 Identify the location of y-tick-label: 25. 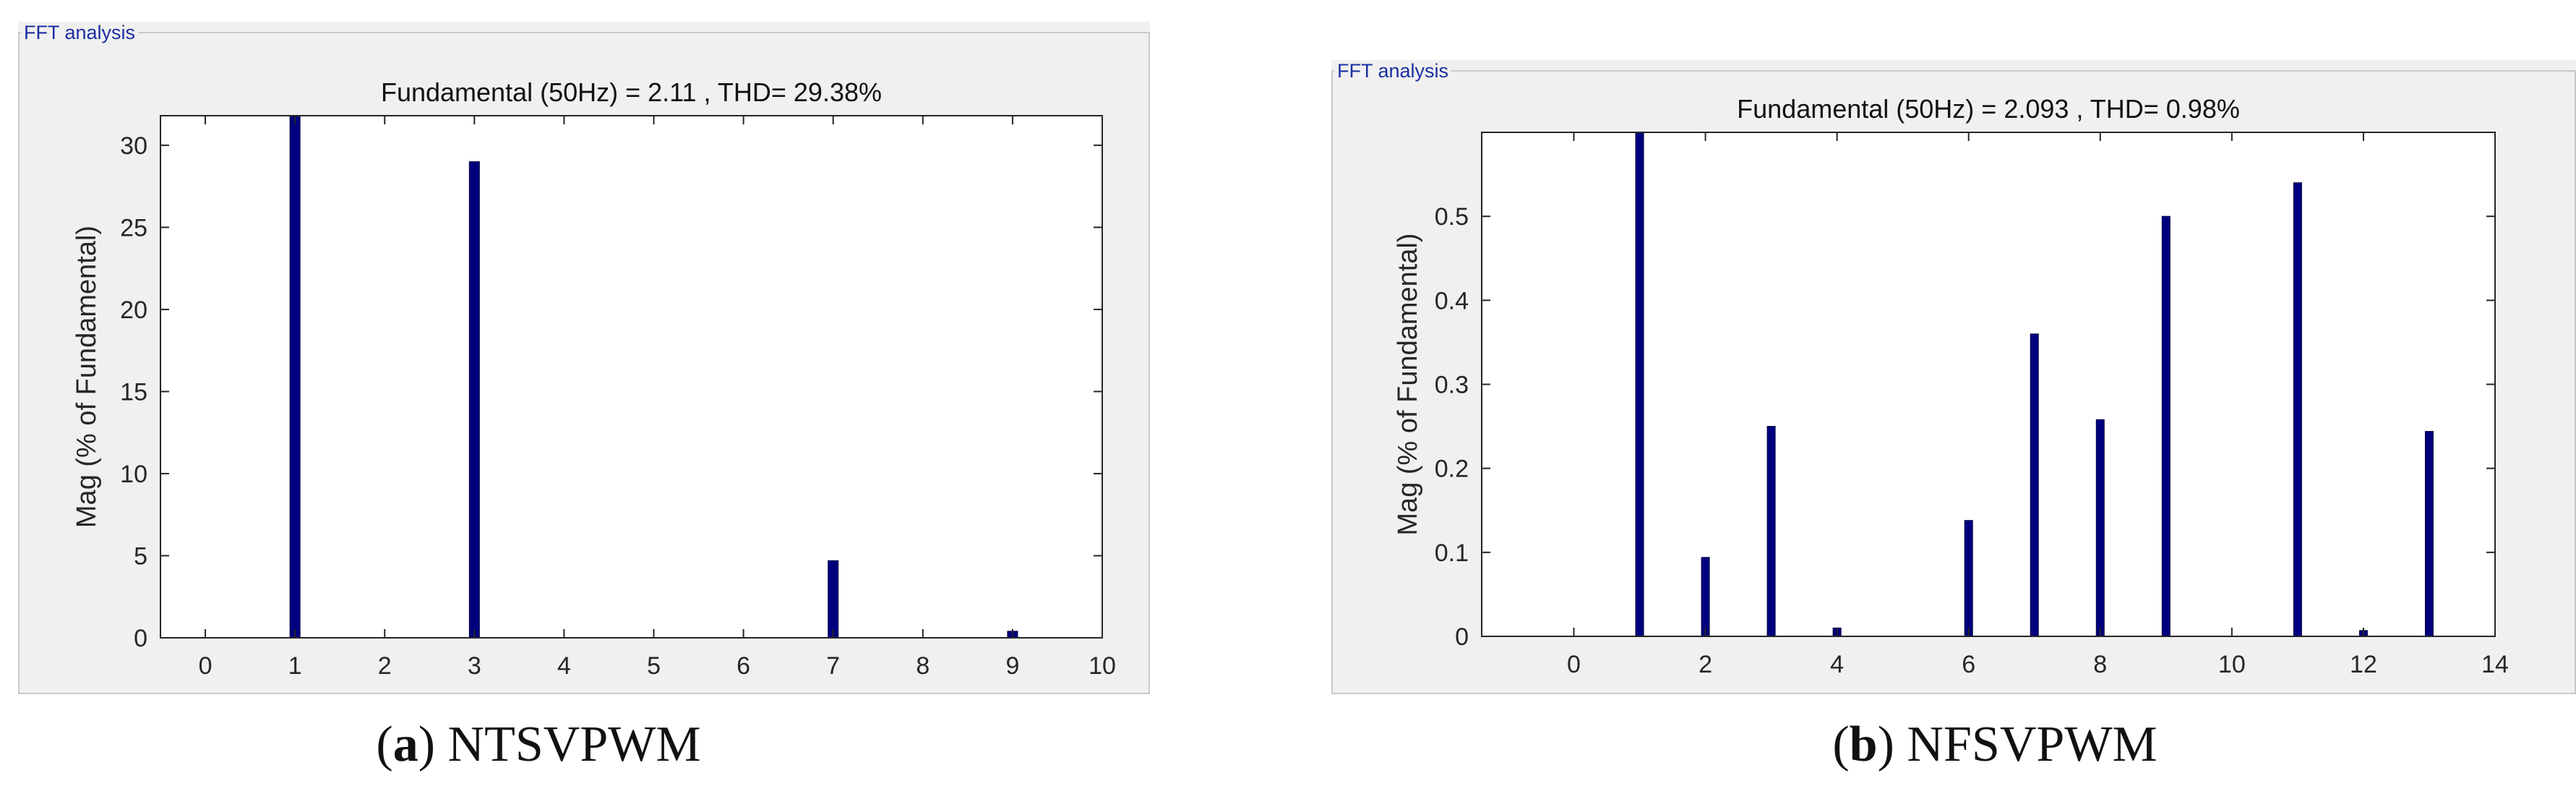
(133, 228).